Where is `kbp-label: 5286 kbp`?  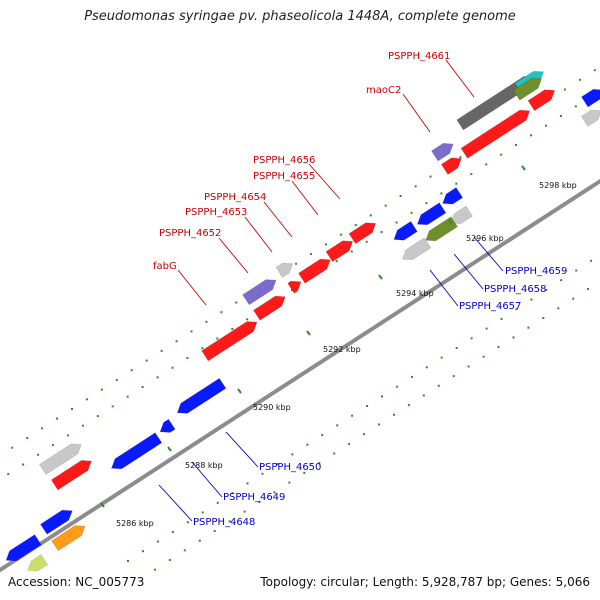
kbp-label: 5286 kbp is located at coordinates (135, 523).